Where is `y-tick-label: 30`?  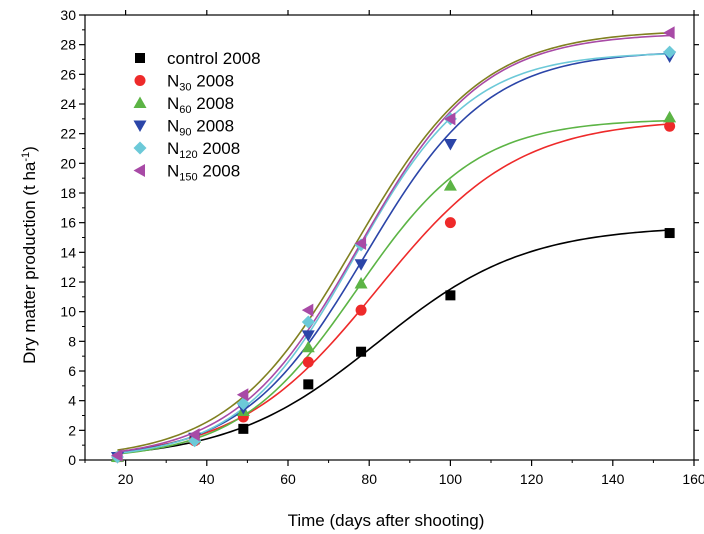
y-tick-label: 30 is located at coordinates (68, 15).